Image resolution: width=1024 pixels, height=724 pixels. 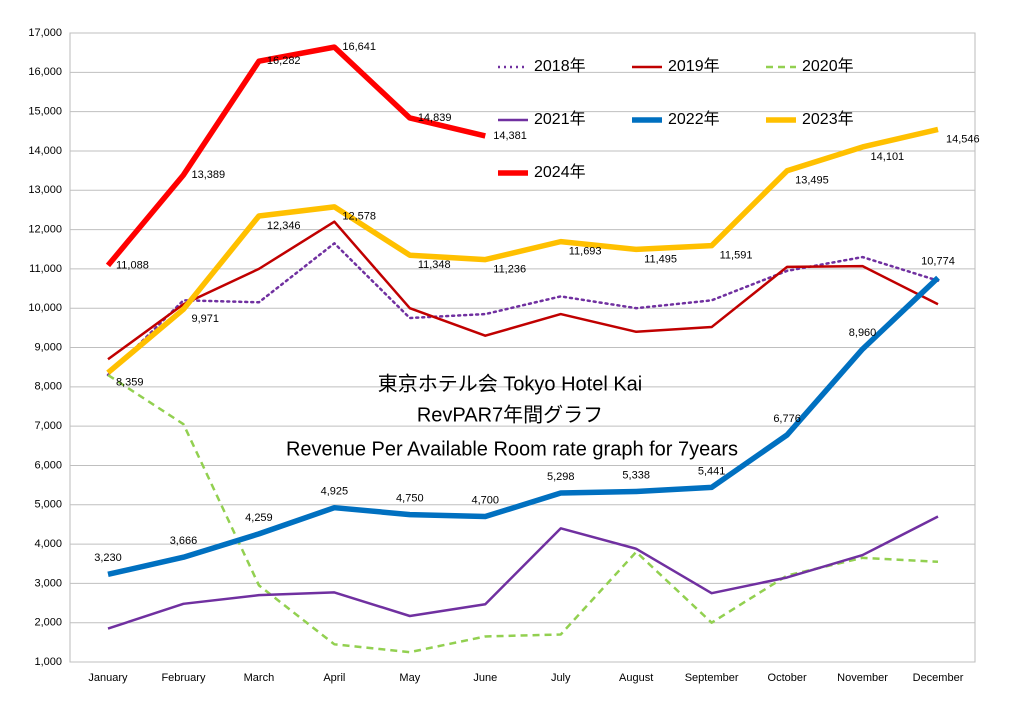 What do you see at coordinates (45, 151) in the screenshot?
I see `y-tick-label: 14,000` at bounding box center [45, 151].